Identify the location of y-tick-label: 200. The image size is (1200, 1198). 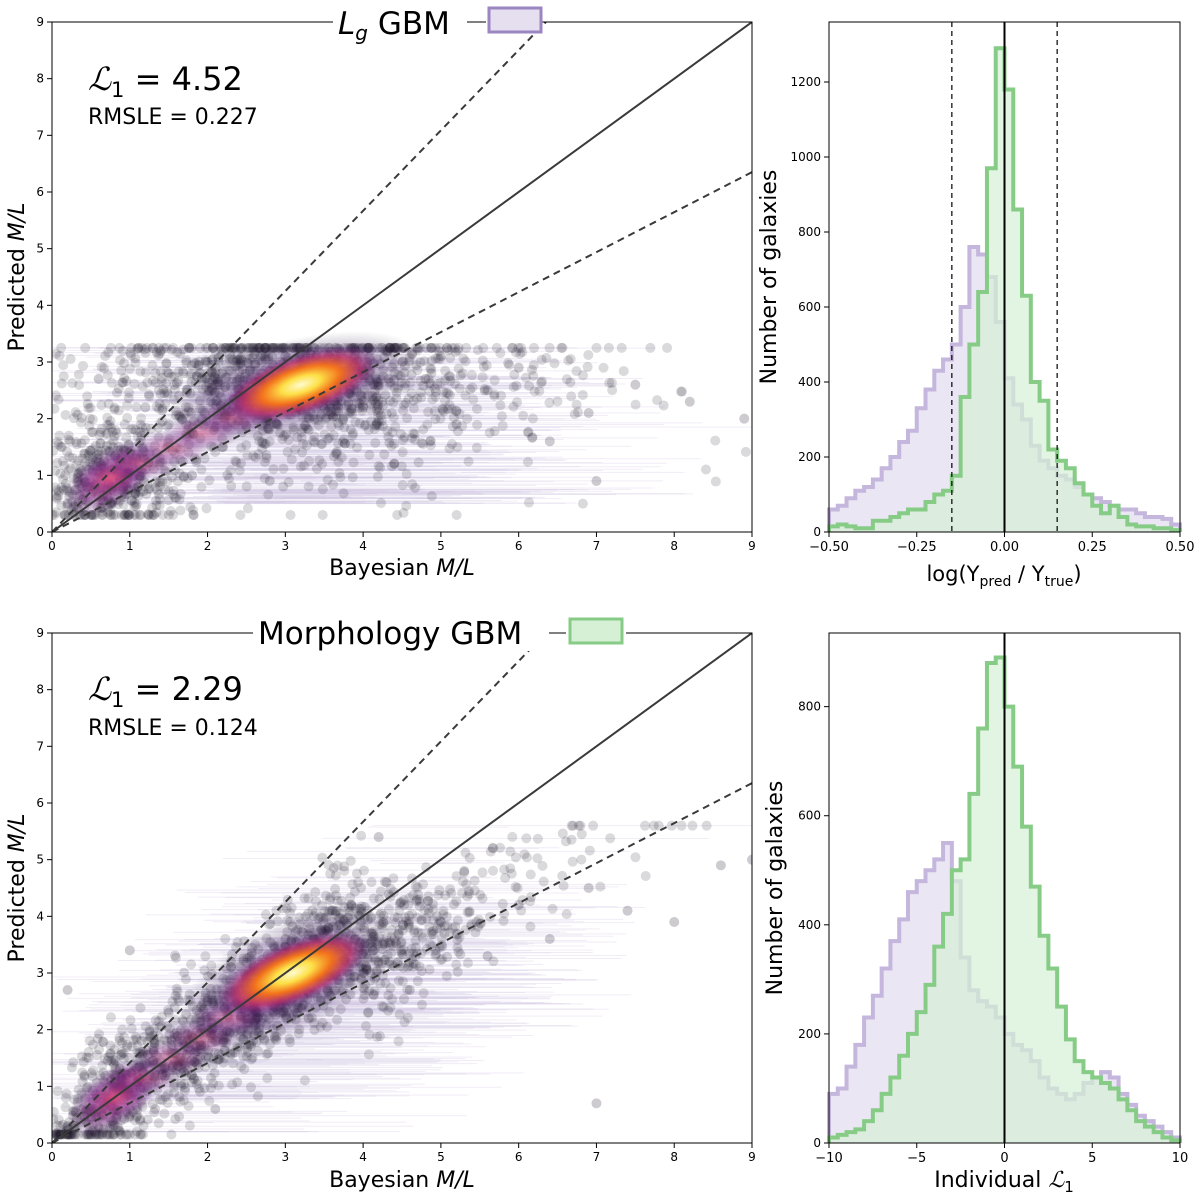
(809, 1034).